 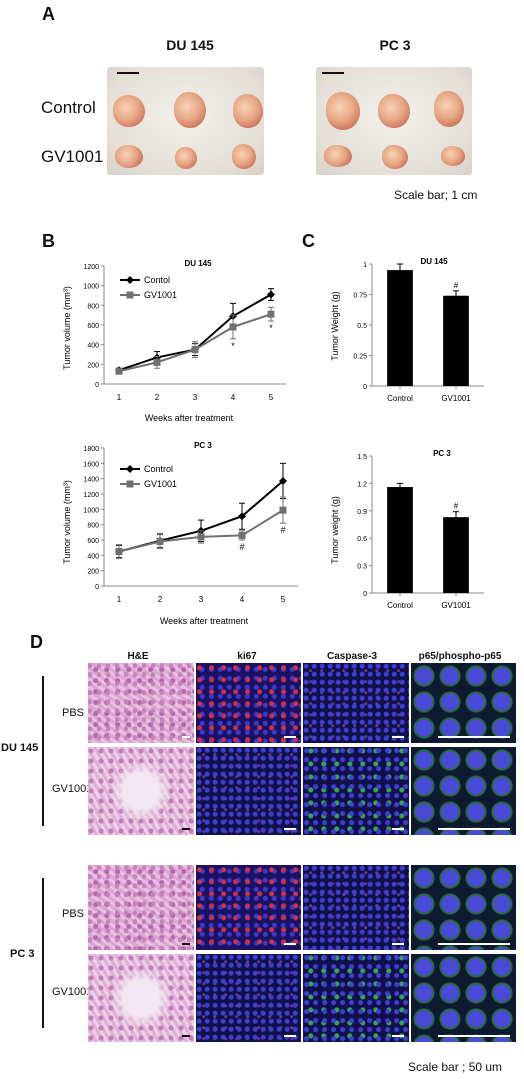 I want to click on panel-label-d: D, so click(x=36, y=642).